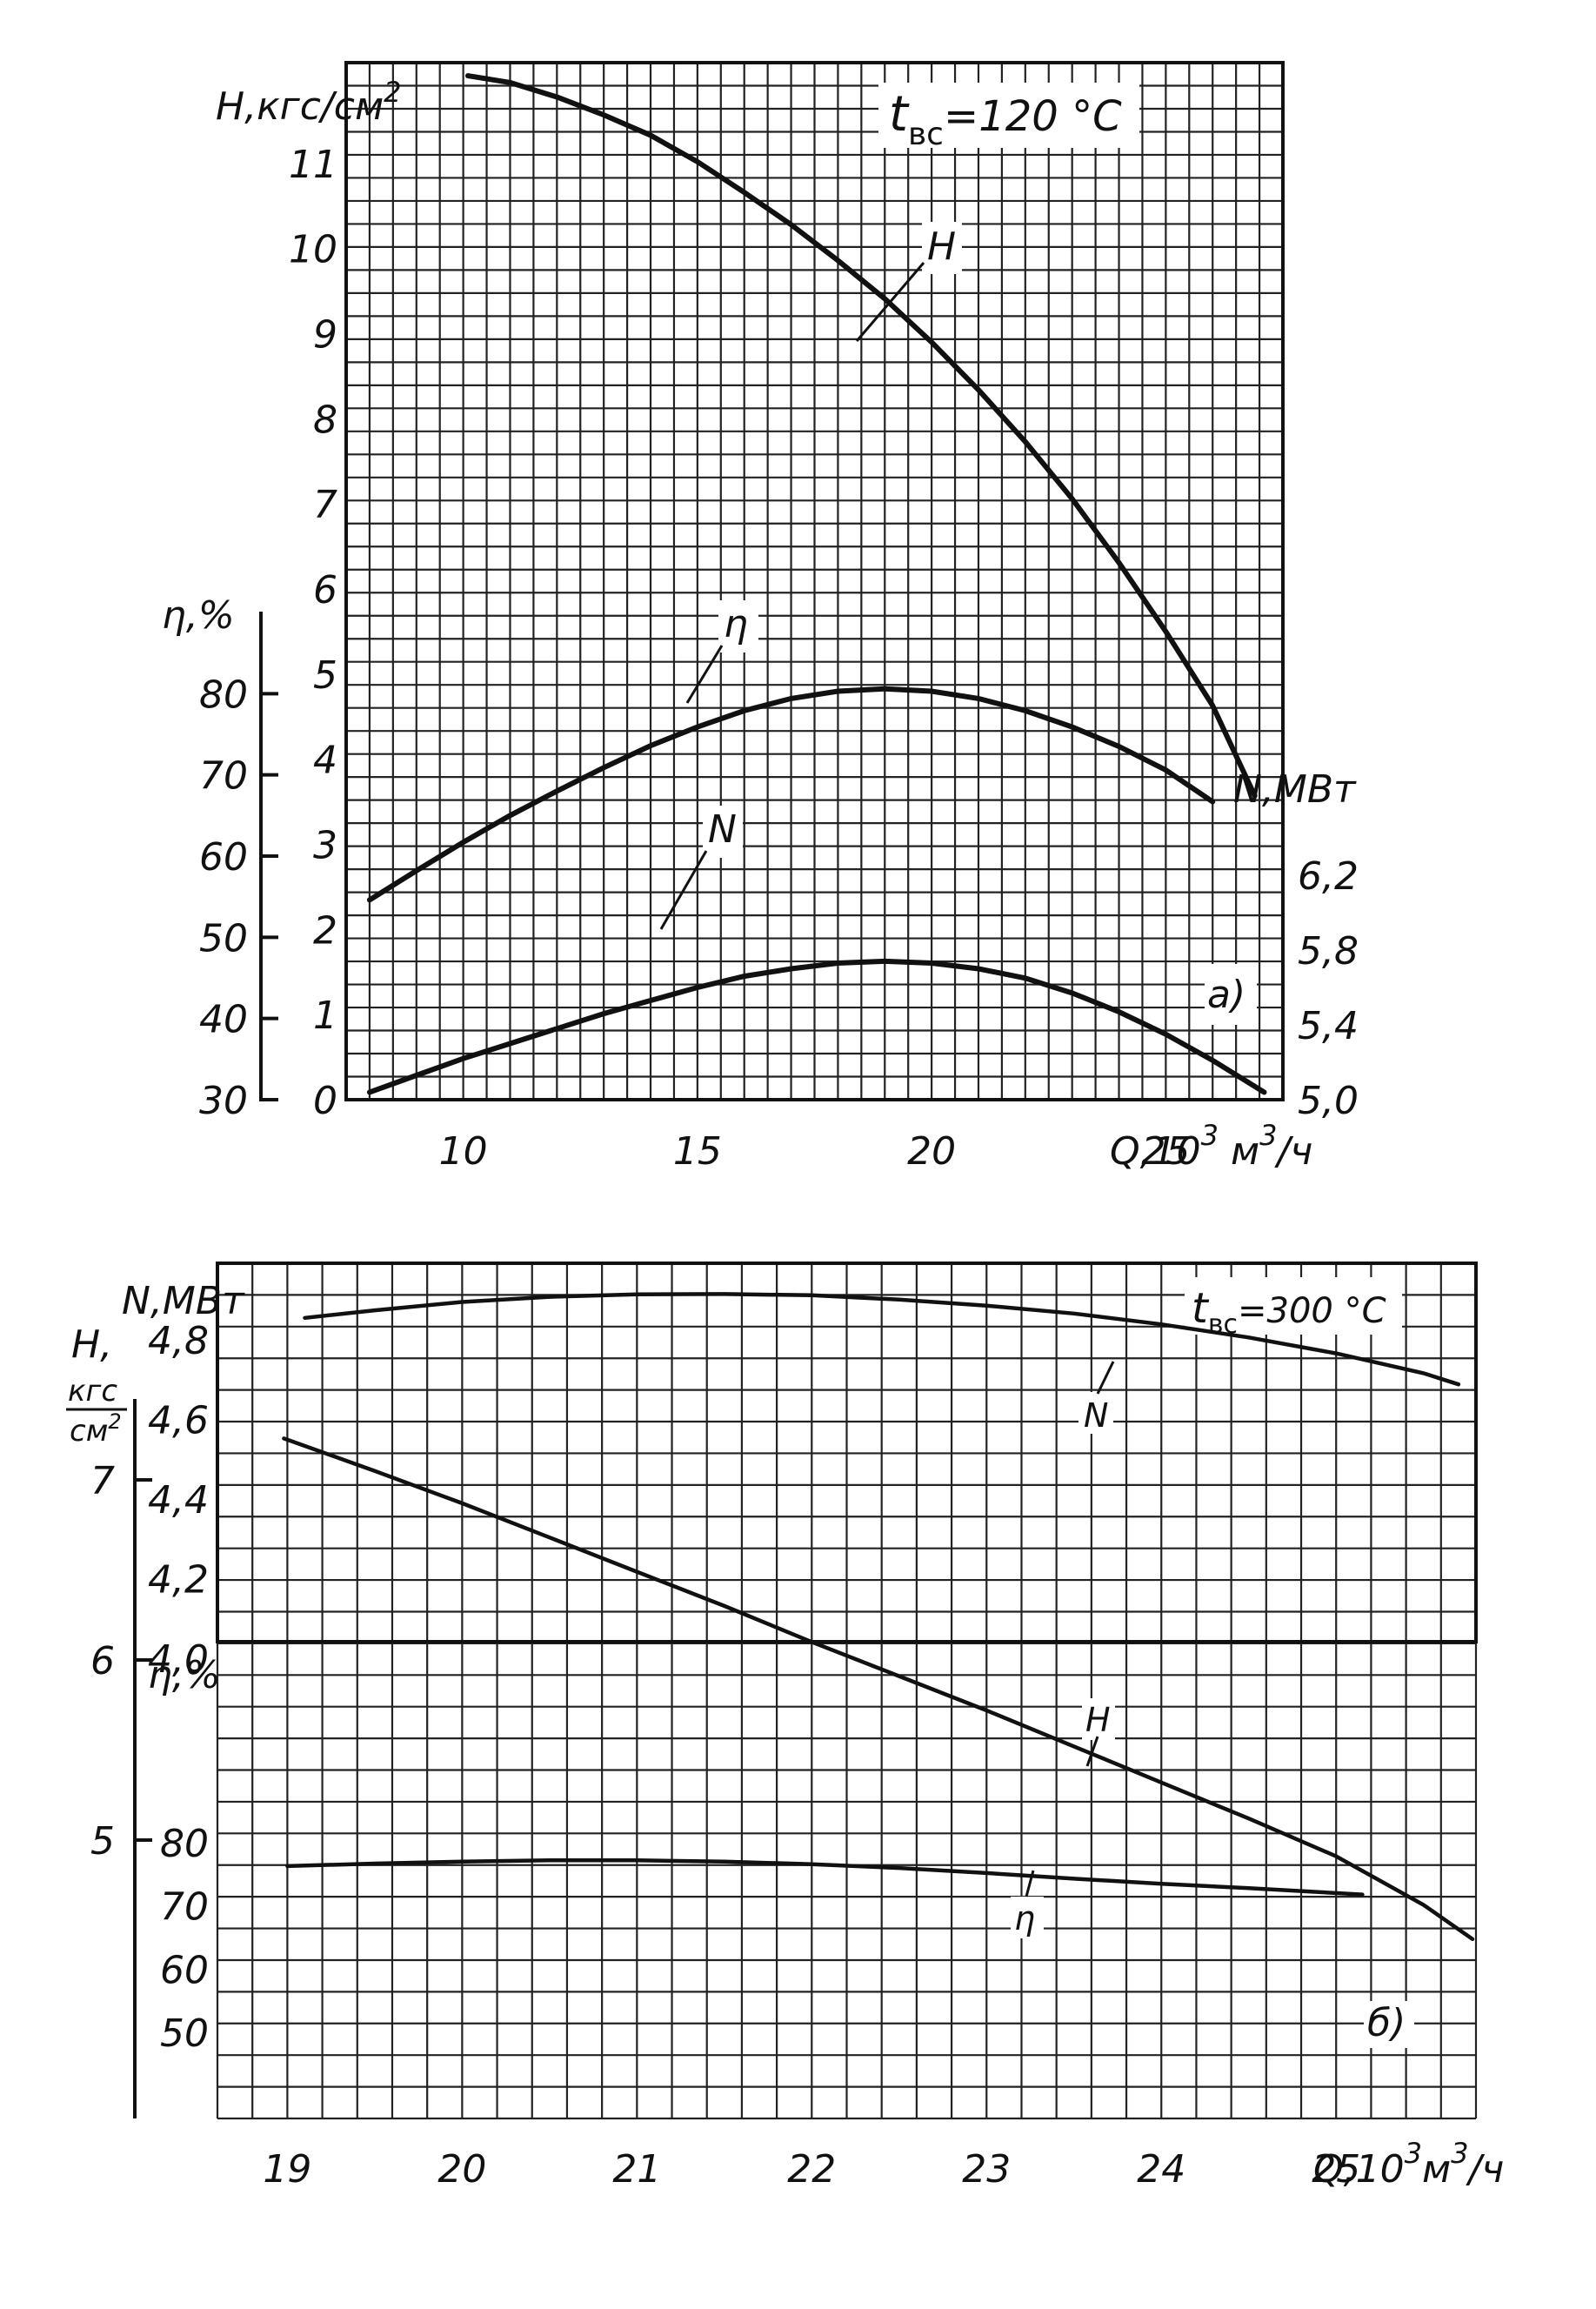  I want to click on panel-a-eta-tick-label: 80, so click(223, 695).